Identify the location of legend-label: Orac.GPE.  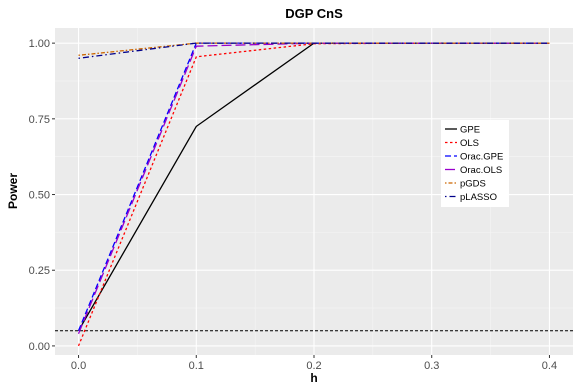
(481, 157).